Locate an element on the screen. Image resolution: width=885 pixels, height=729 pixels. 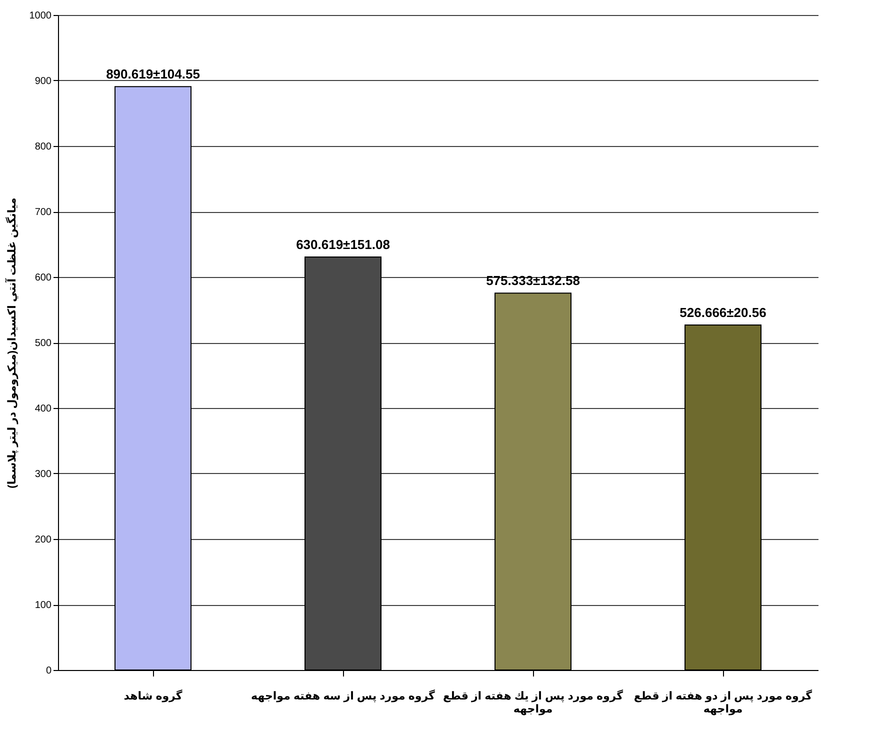
y-tick-label: 700 is located at coordinates (43, 212).